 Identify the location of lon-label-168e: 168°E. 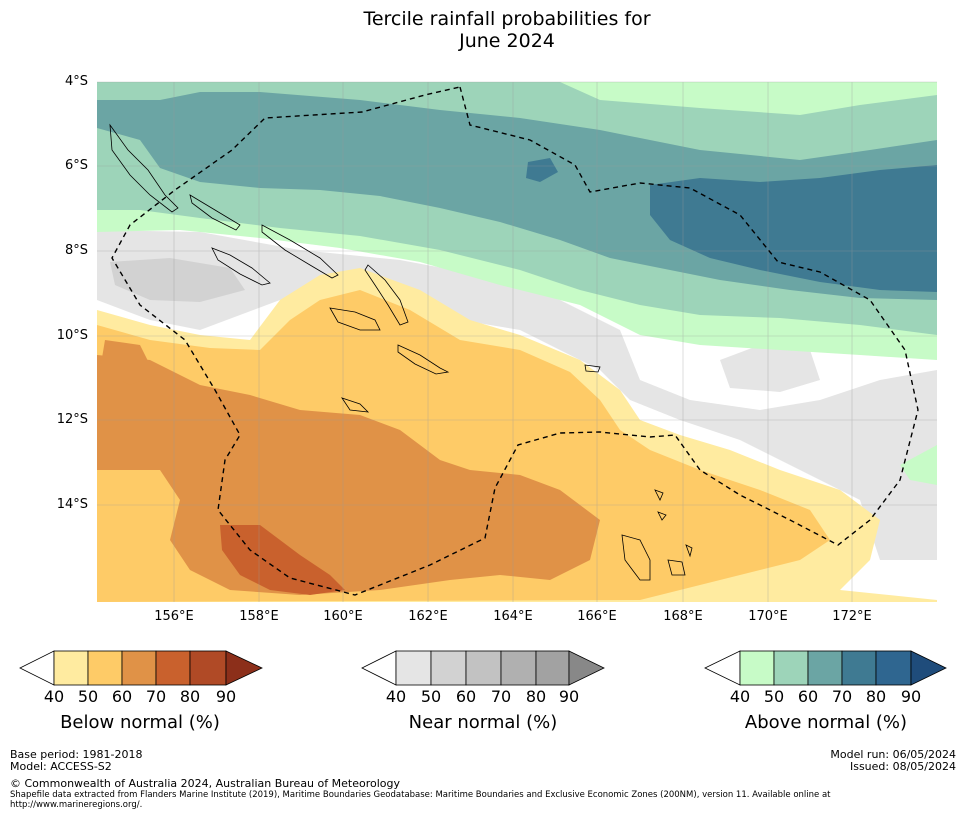
(683, 616).